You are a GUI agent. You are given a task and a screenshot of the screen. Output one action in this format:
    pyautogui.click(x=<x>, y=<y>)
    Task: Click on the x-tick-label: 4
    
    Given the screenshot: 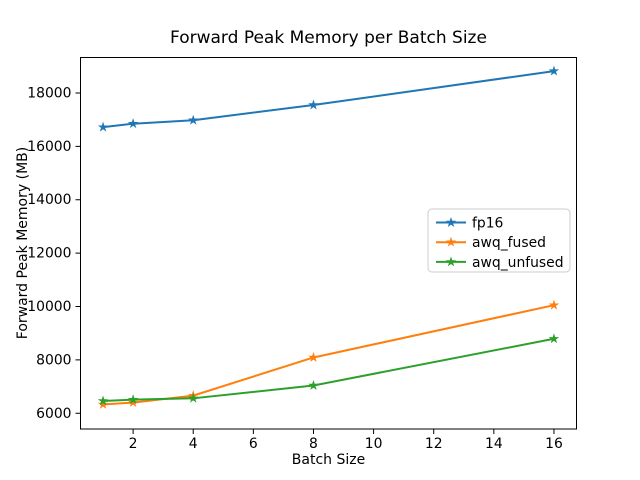 What is the action you would take?
    pyautogui.click(x=193, y=444)
    